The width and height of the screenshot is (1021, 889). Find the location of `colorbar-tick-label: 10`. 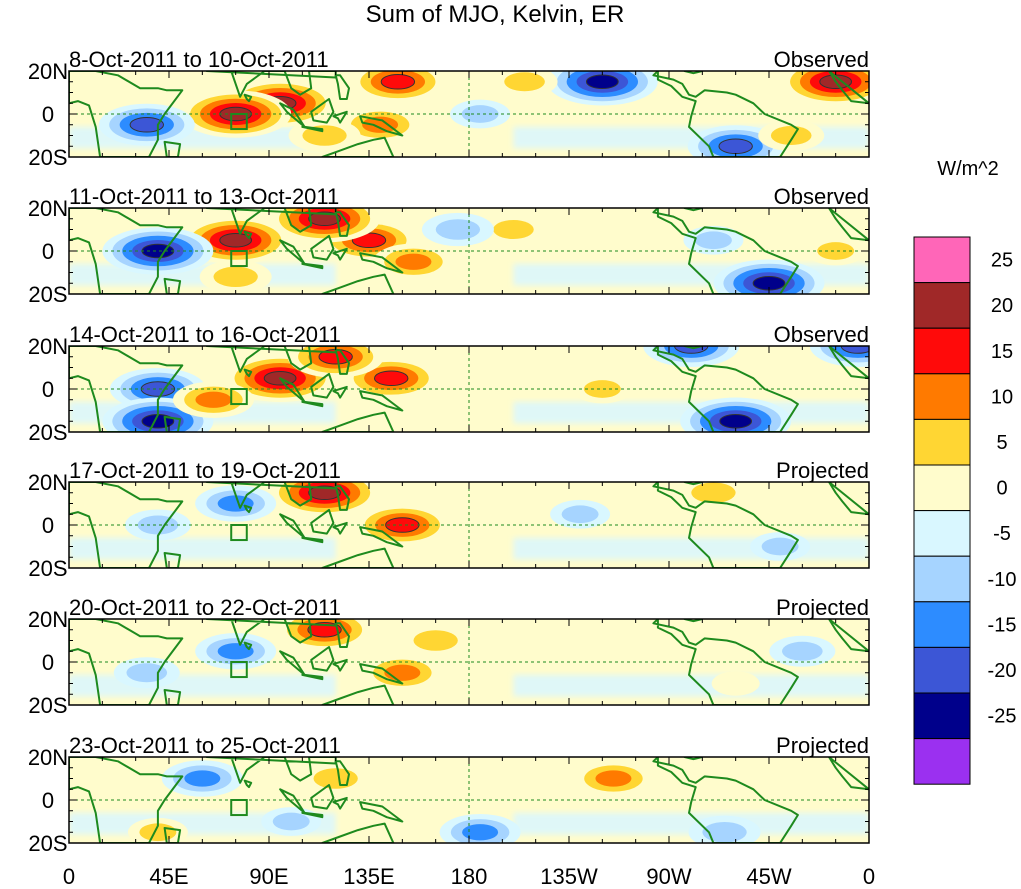

colorbar-tick-label: 10 is located at coordinates (1002, 397).